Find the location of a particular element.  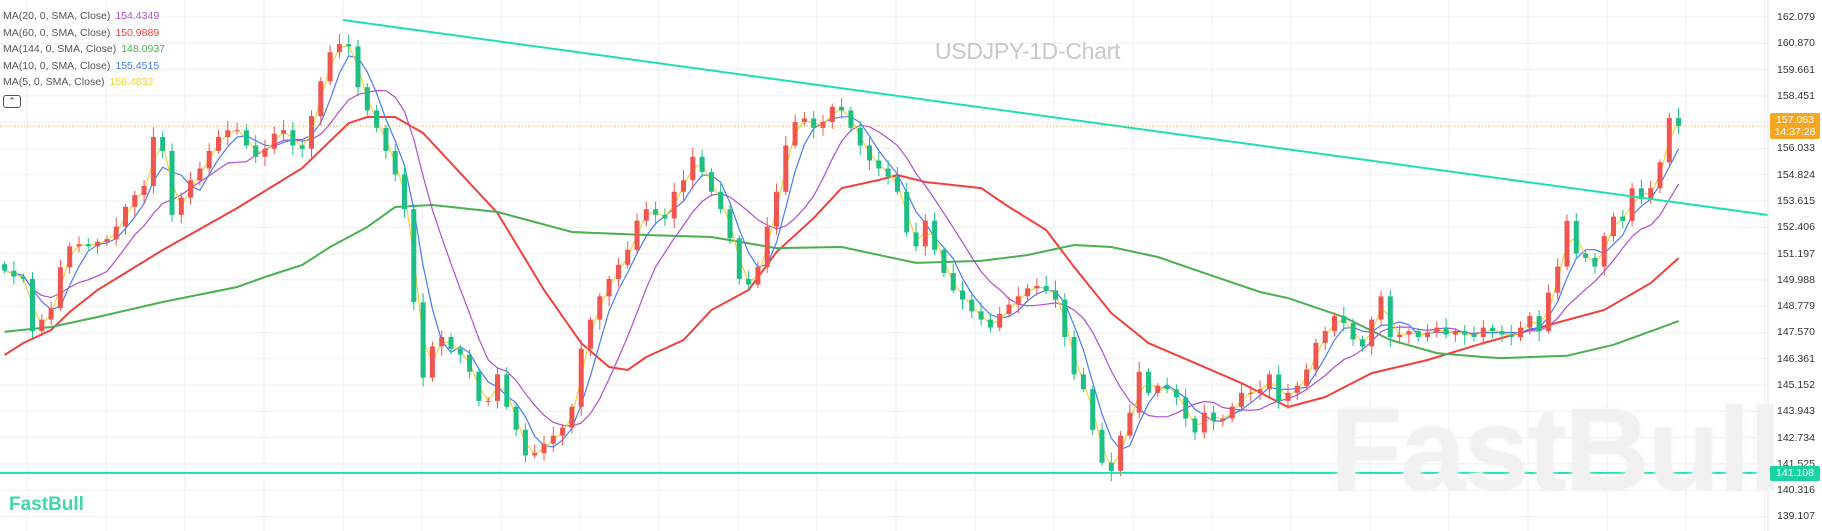

price-tick-label: 153.615 is located at coordinates (1796, 201).